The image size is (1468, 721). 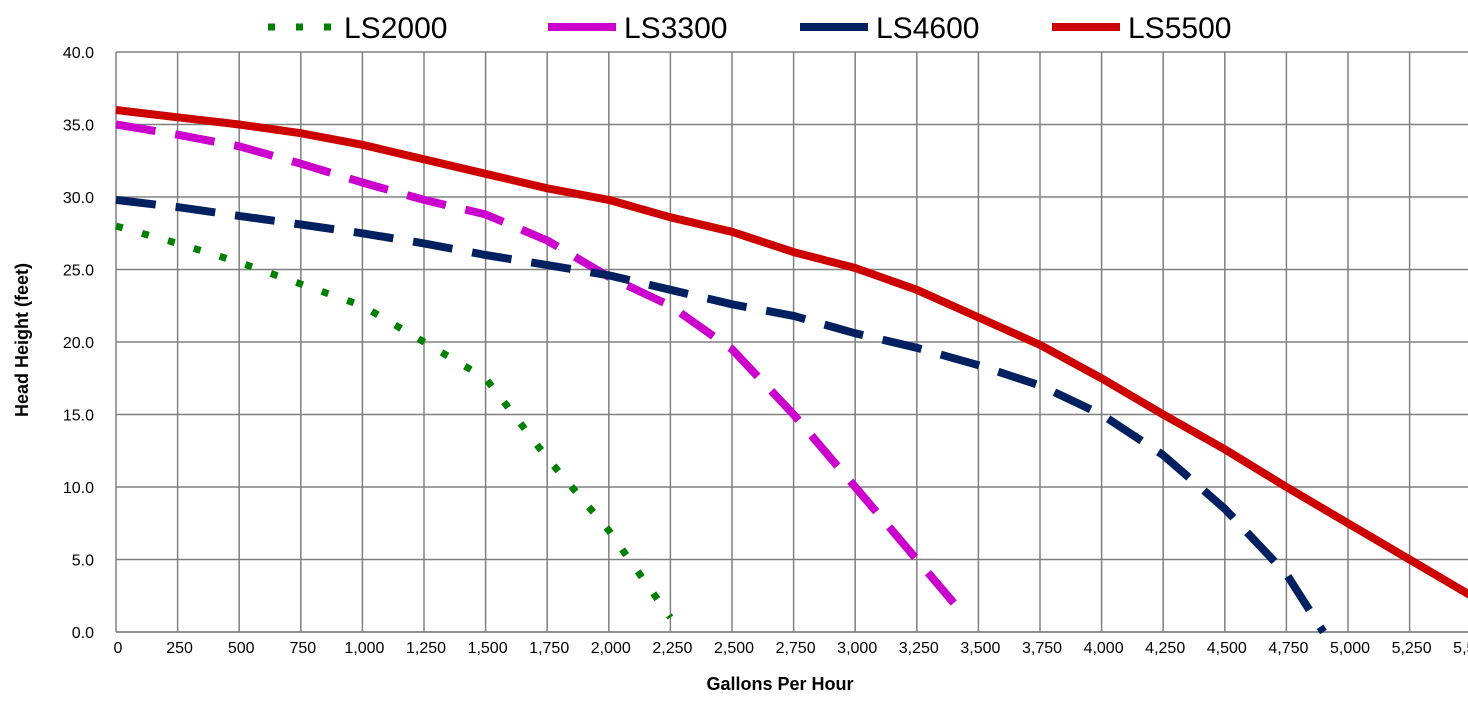 I want to click on x-tick-label: 0, so click(x=118, y=648).